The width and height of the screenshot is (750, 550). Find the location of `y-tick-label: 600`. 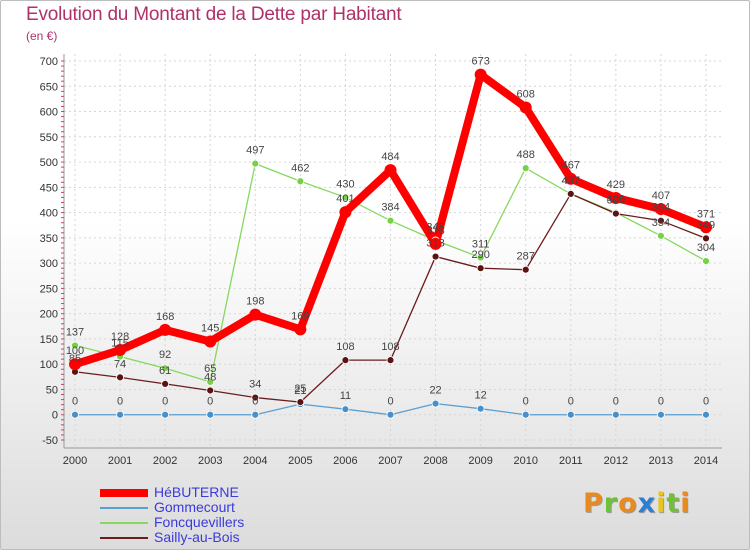

y-tick-label: 600 is located at coordinates (49, 113).